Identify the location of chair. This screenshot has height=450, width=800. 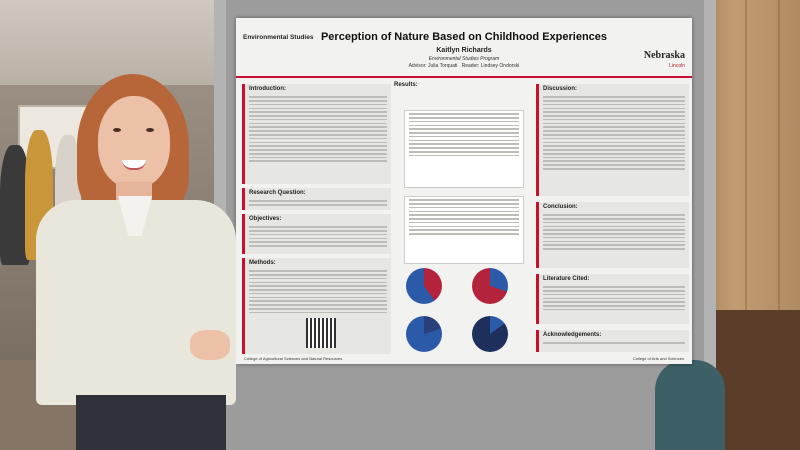
(690, 405).